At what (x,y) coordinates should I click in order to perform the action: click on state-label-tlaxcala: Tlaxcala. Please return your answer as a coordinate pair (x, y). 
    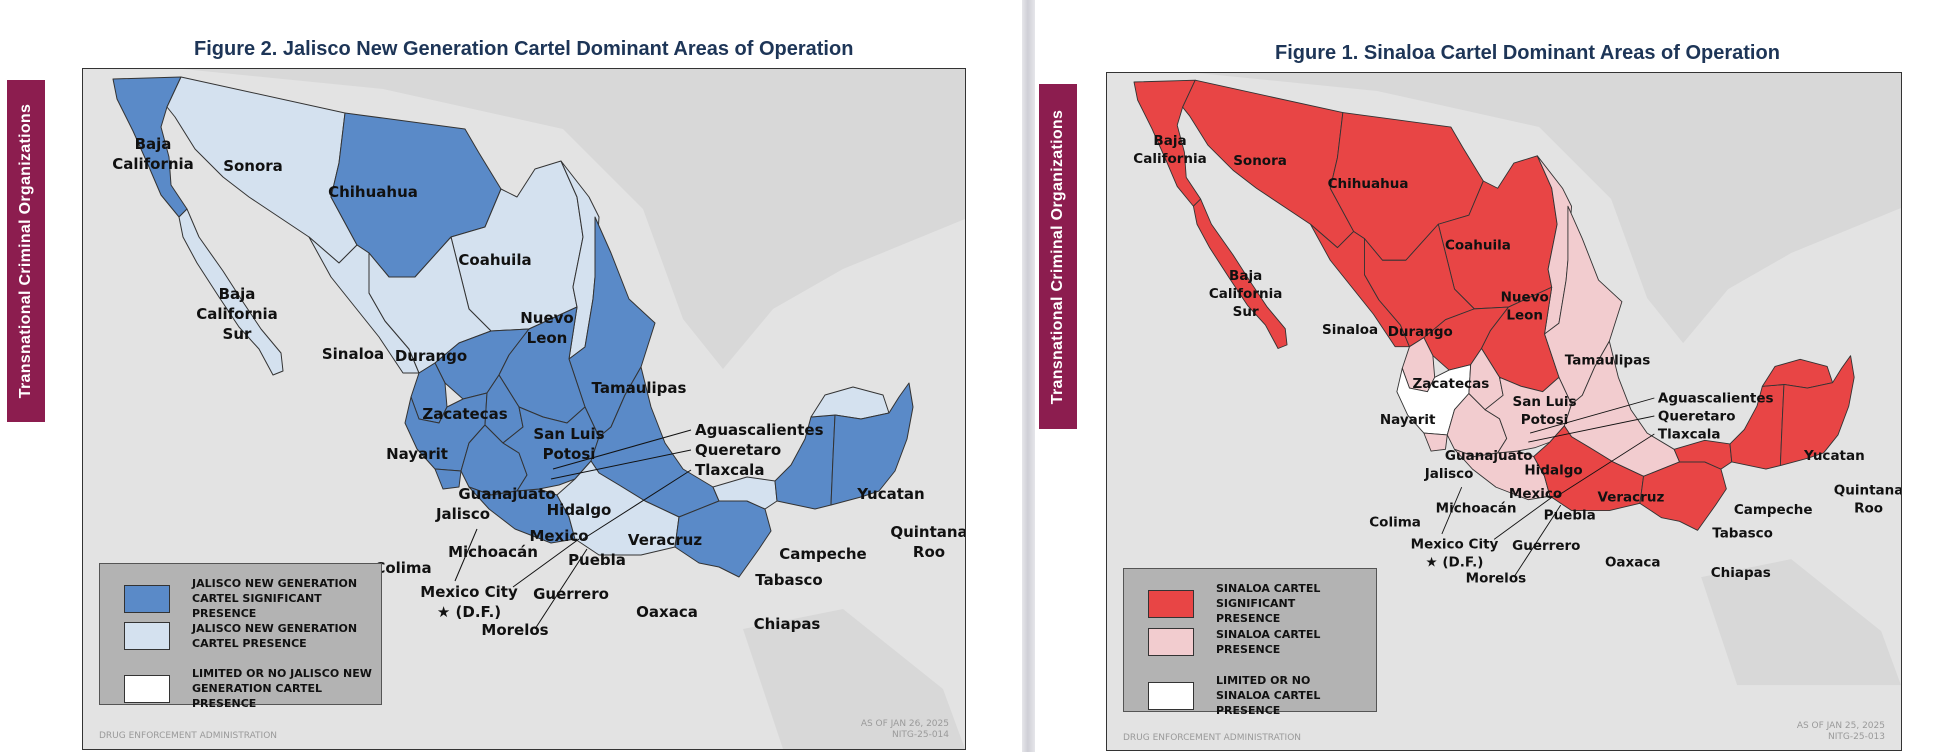
    Looking at the image, I should click on (1689, 435).